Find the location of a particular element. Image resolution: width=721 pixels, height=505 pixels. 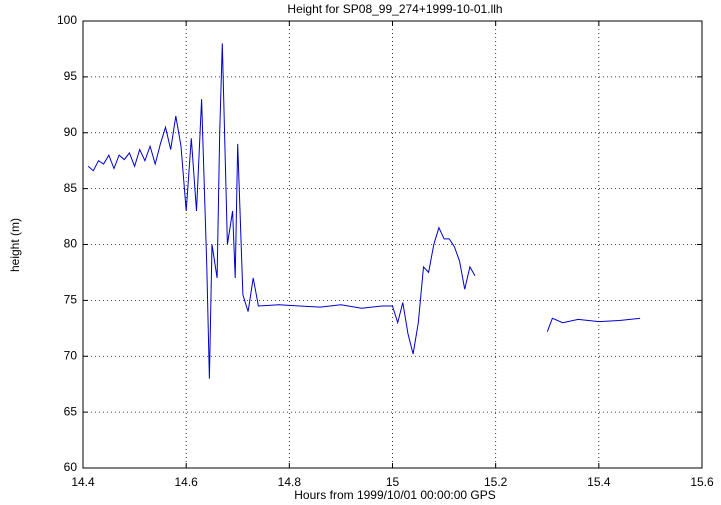

y-axis-label: height (m) is located at coordinates (15, 245).